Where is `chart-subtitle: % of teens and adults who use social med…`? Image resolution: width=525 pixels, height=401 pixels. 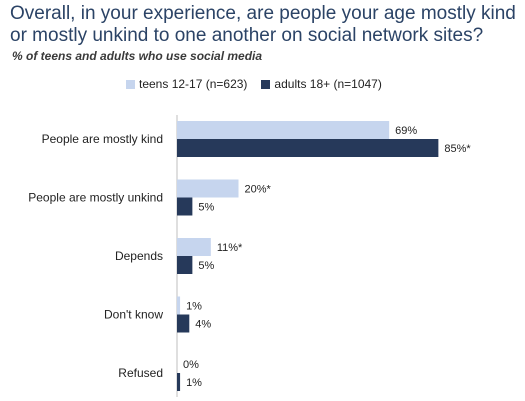
chart-subtitle: % of teens and adults who use social med… is located at coordinates (137, 56).